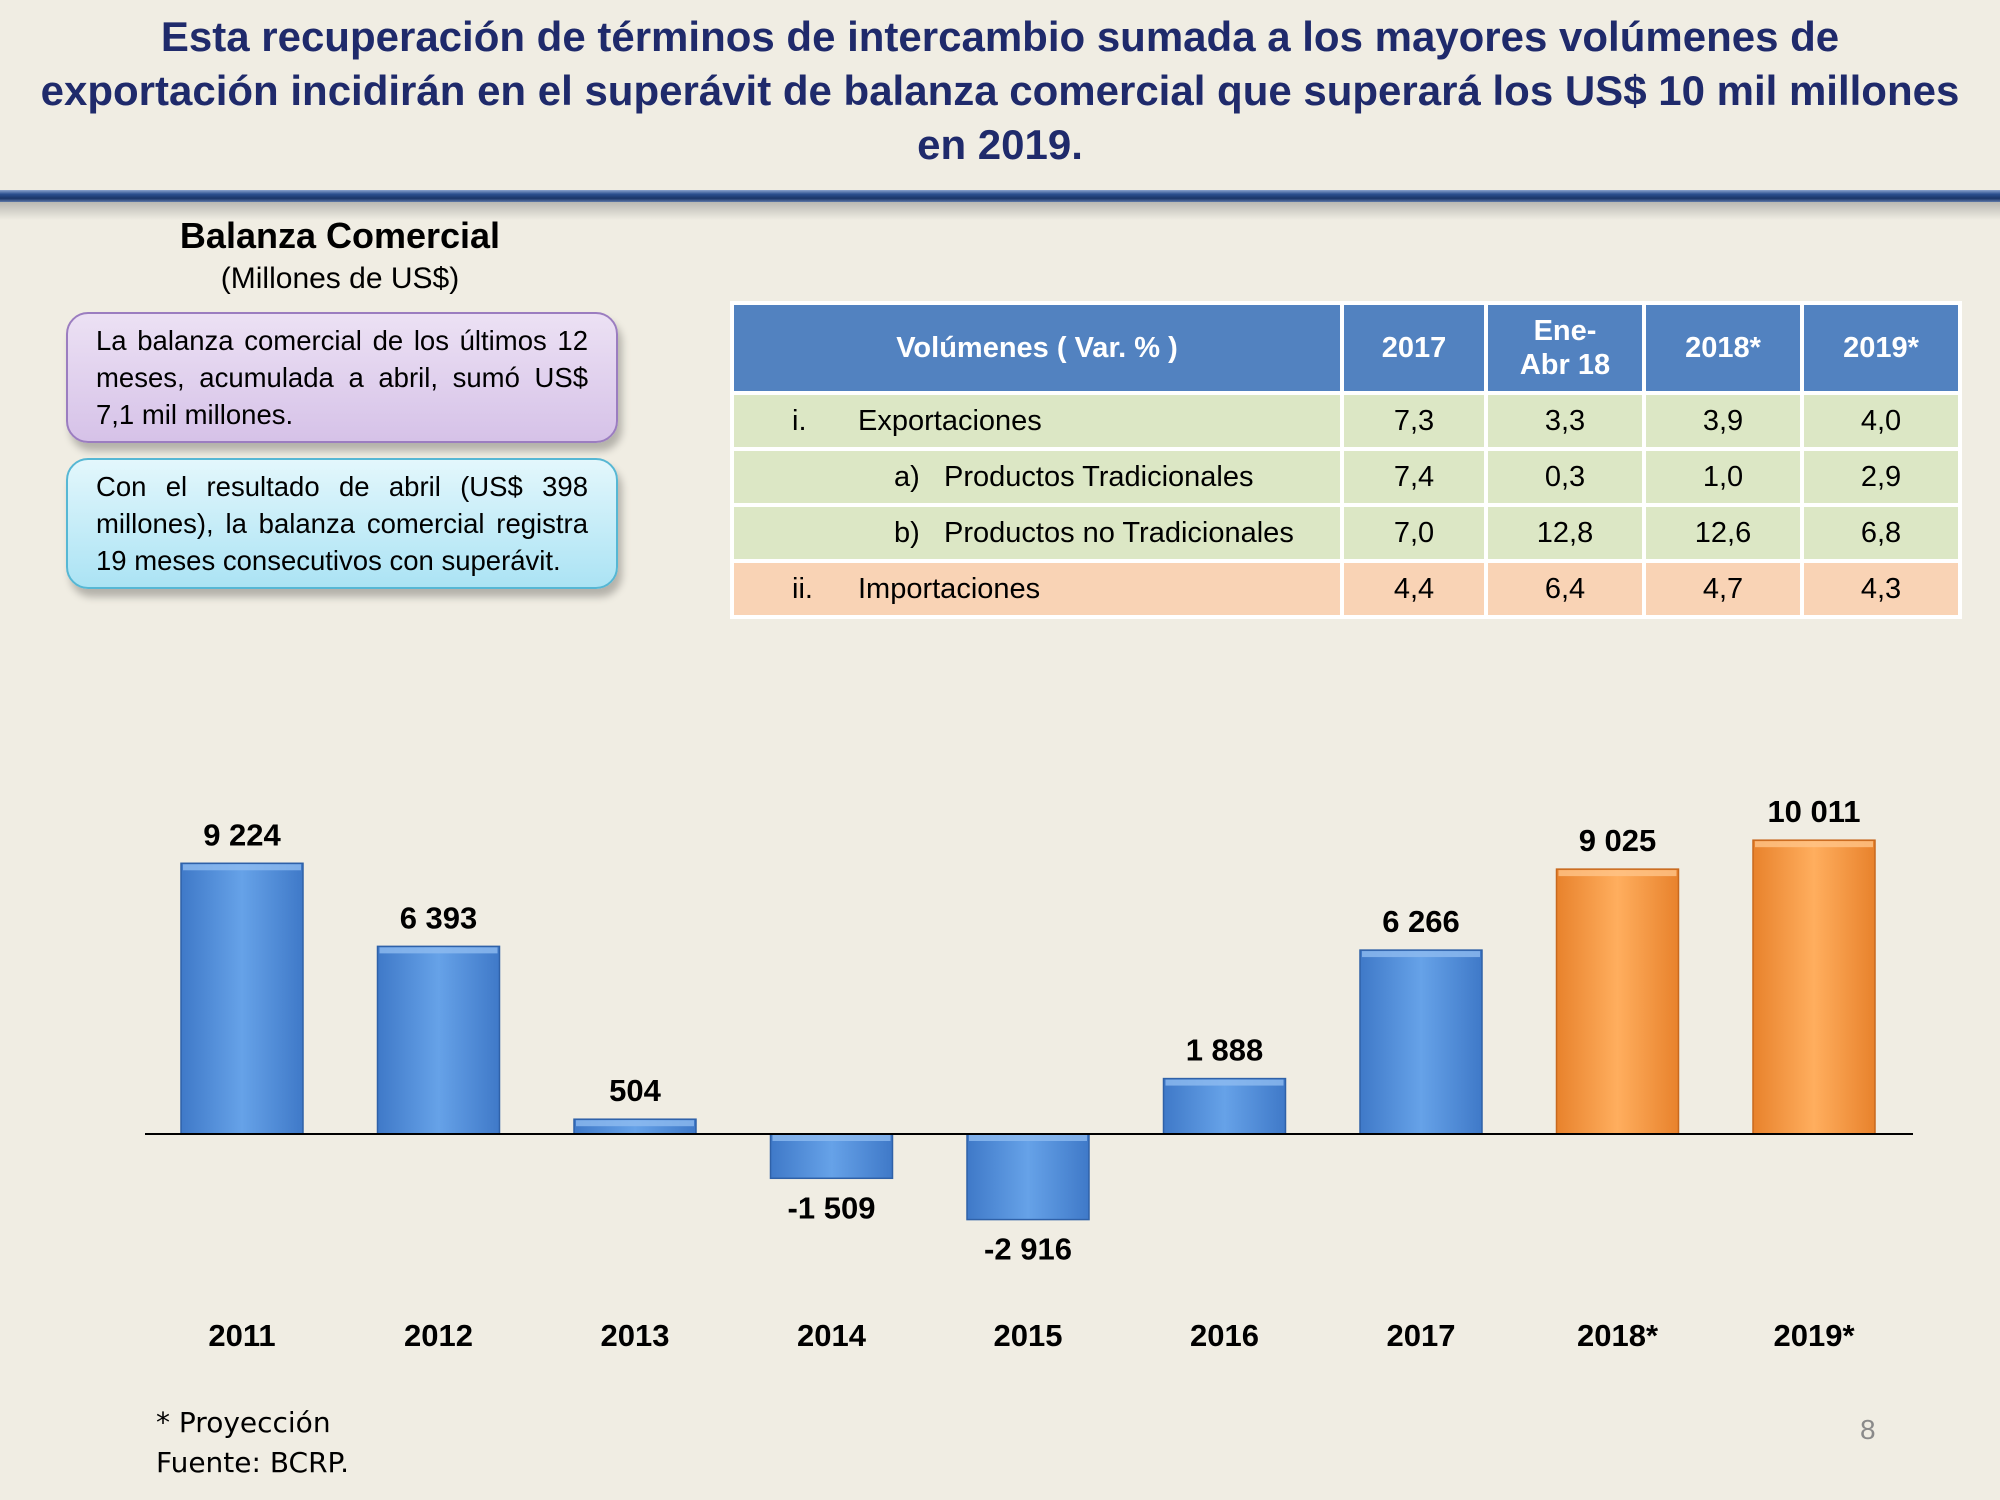 This screenshot has height=1500, width=2000. I want to click on footnote: * Proyección, so click(243, 1422).